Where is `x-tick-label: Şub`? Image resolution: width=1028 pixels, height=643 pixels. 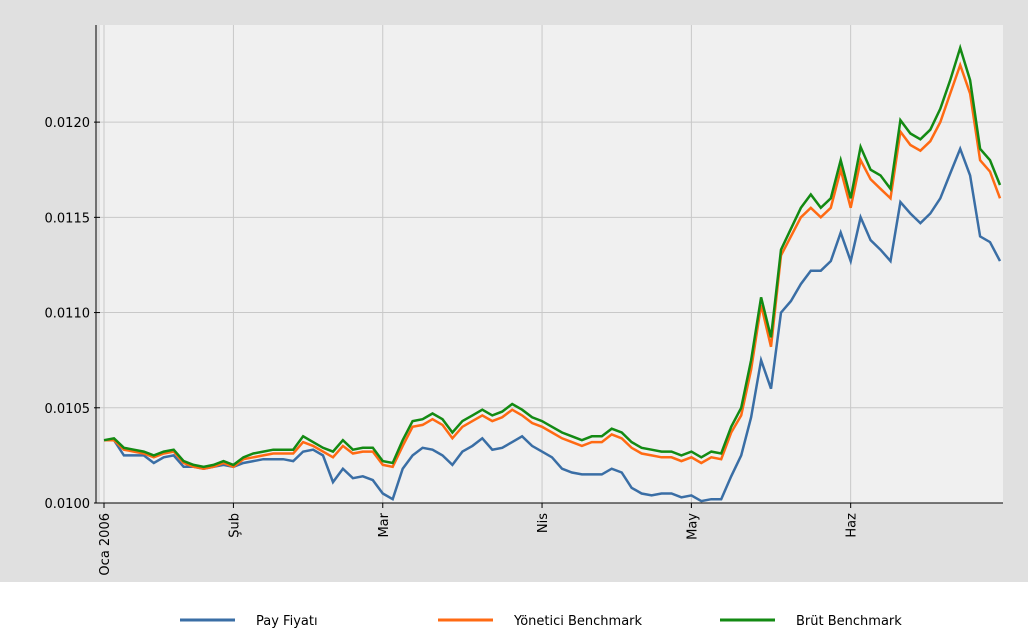
x-tick-label: Şub is located at coordinates (234, 525).